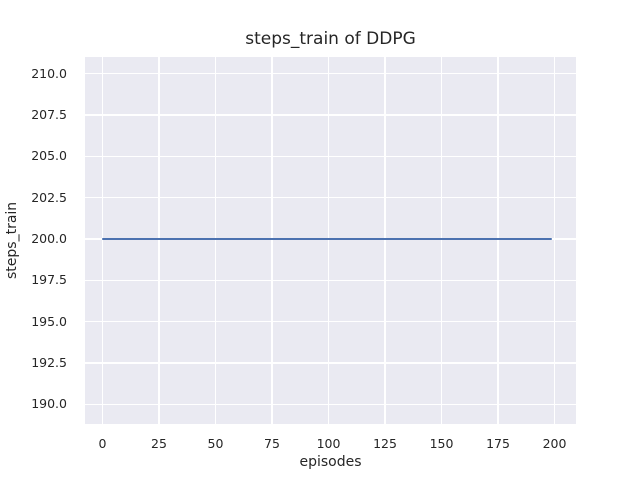 This screenshot has width=640, height=480. What do you see at coordinates (215, 443) in the screenshot?
I see `x-tick-label: 50` at bounding box center [215, 443].